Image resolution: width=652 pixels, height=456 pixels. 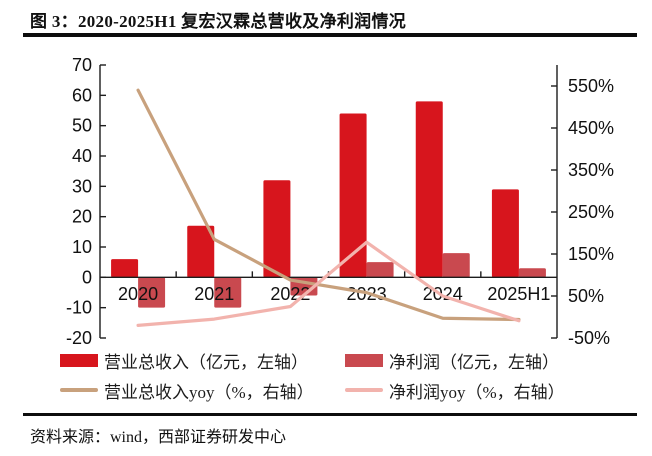 I want to click on net_profit-bar-2025H1, so click(x=532, y=273).